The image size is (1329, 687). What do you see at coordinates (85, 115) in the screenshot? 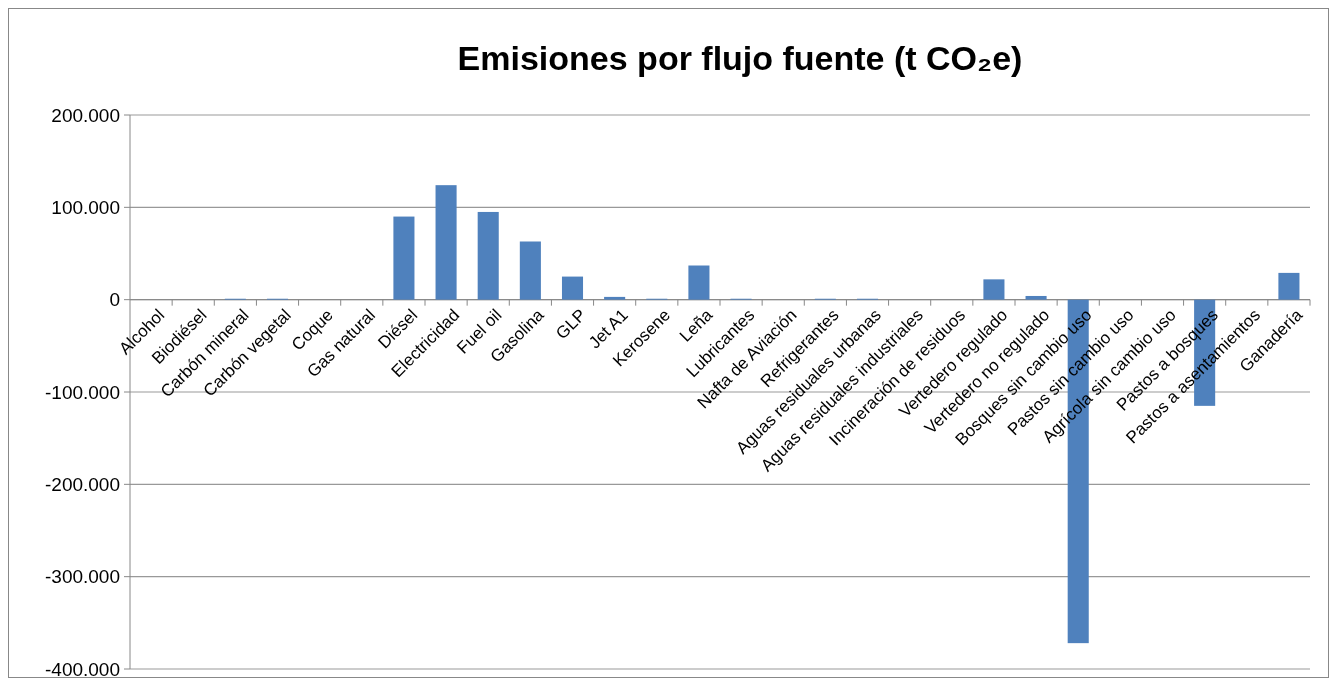
I see `y-tick-label: 200.000` at bounding box center [85, 115].